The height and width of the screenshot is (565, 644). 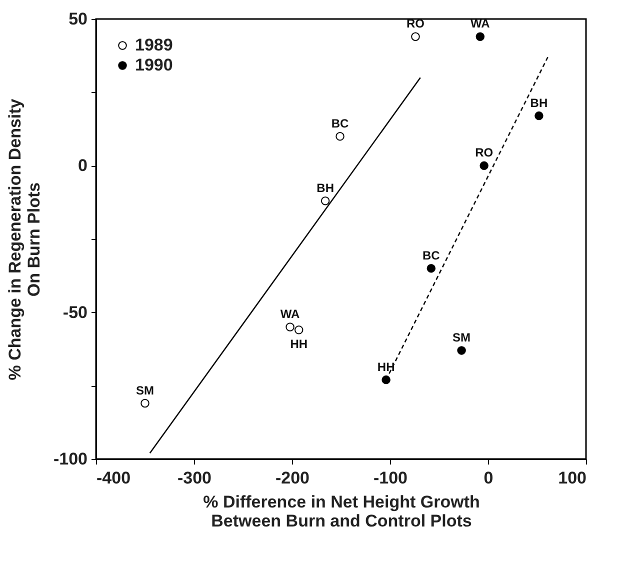 What do you see at coordinates (154, 65) in the screenshot?
I see `legend-label: 1990` at bounding box center [154, 65].